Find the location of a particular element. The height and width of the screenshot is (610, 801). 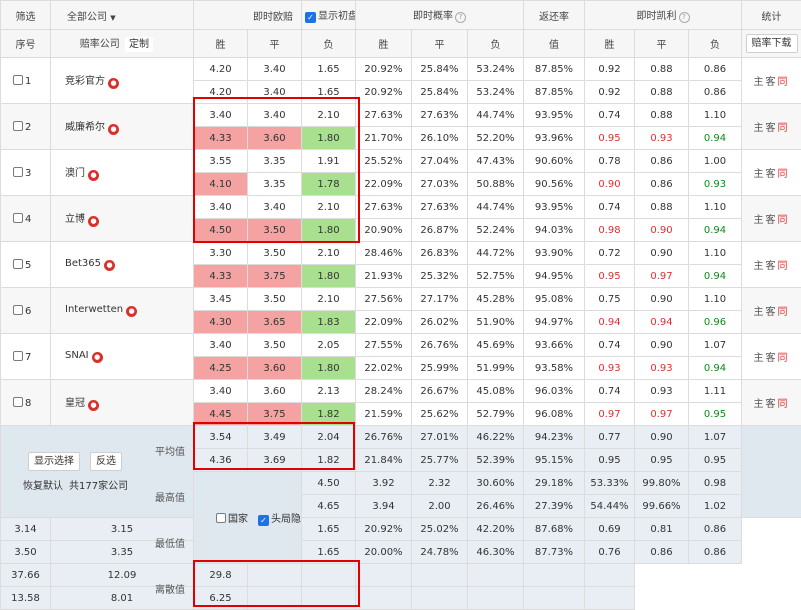

kelly-cell: 1.07 is located at coordinates (715, 437).